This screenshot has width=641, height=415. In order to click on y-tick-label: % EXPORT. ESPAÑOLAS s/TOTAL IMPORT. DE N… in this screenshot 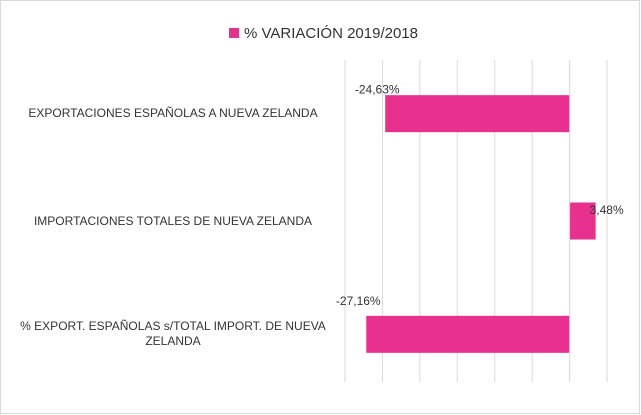, I will do `click(173, 334)`.